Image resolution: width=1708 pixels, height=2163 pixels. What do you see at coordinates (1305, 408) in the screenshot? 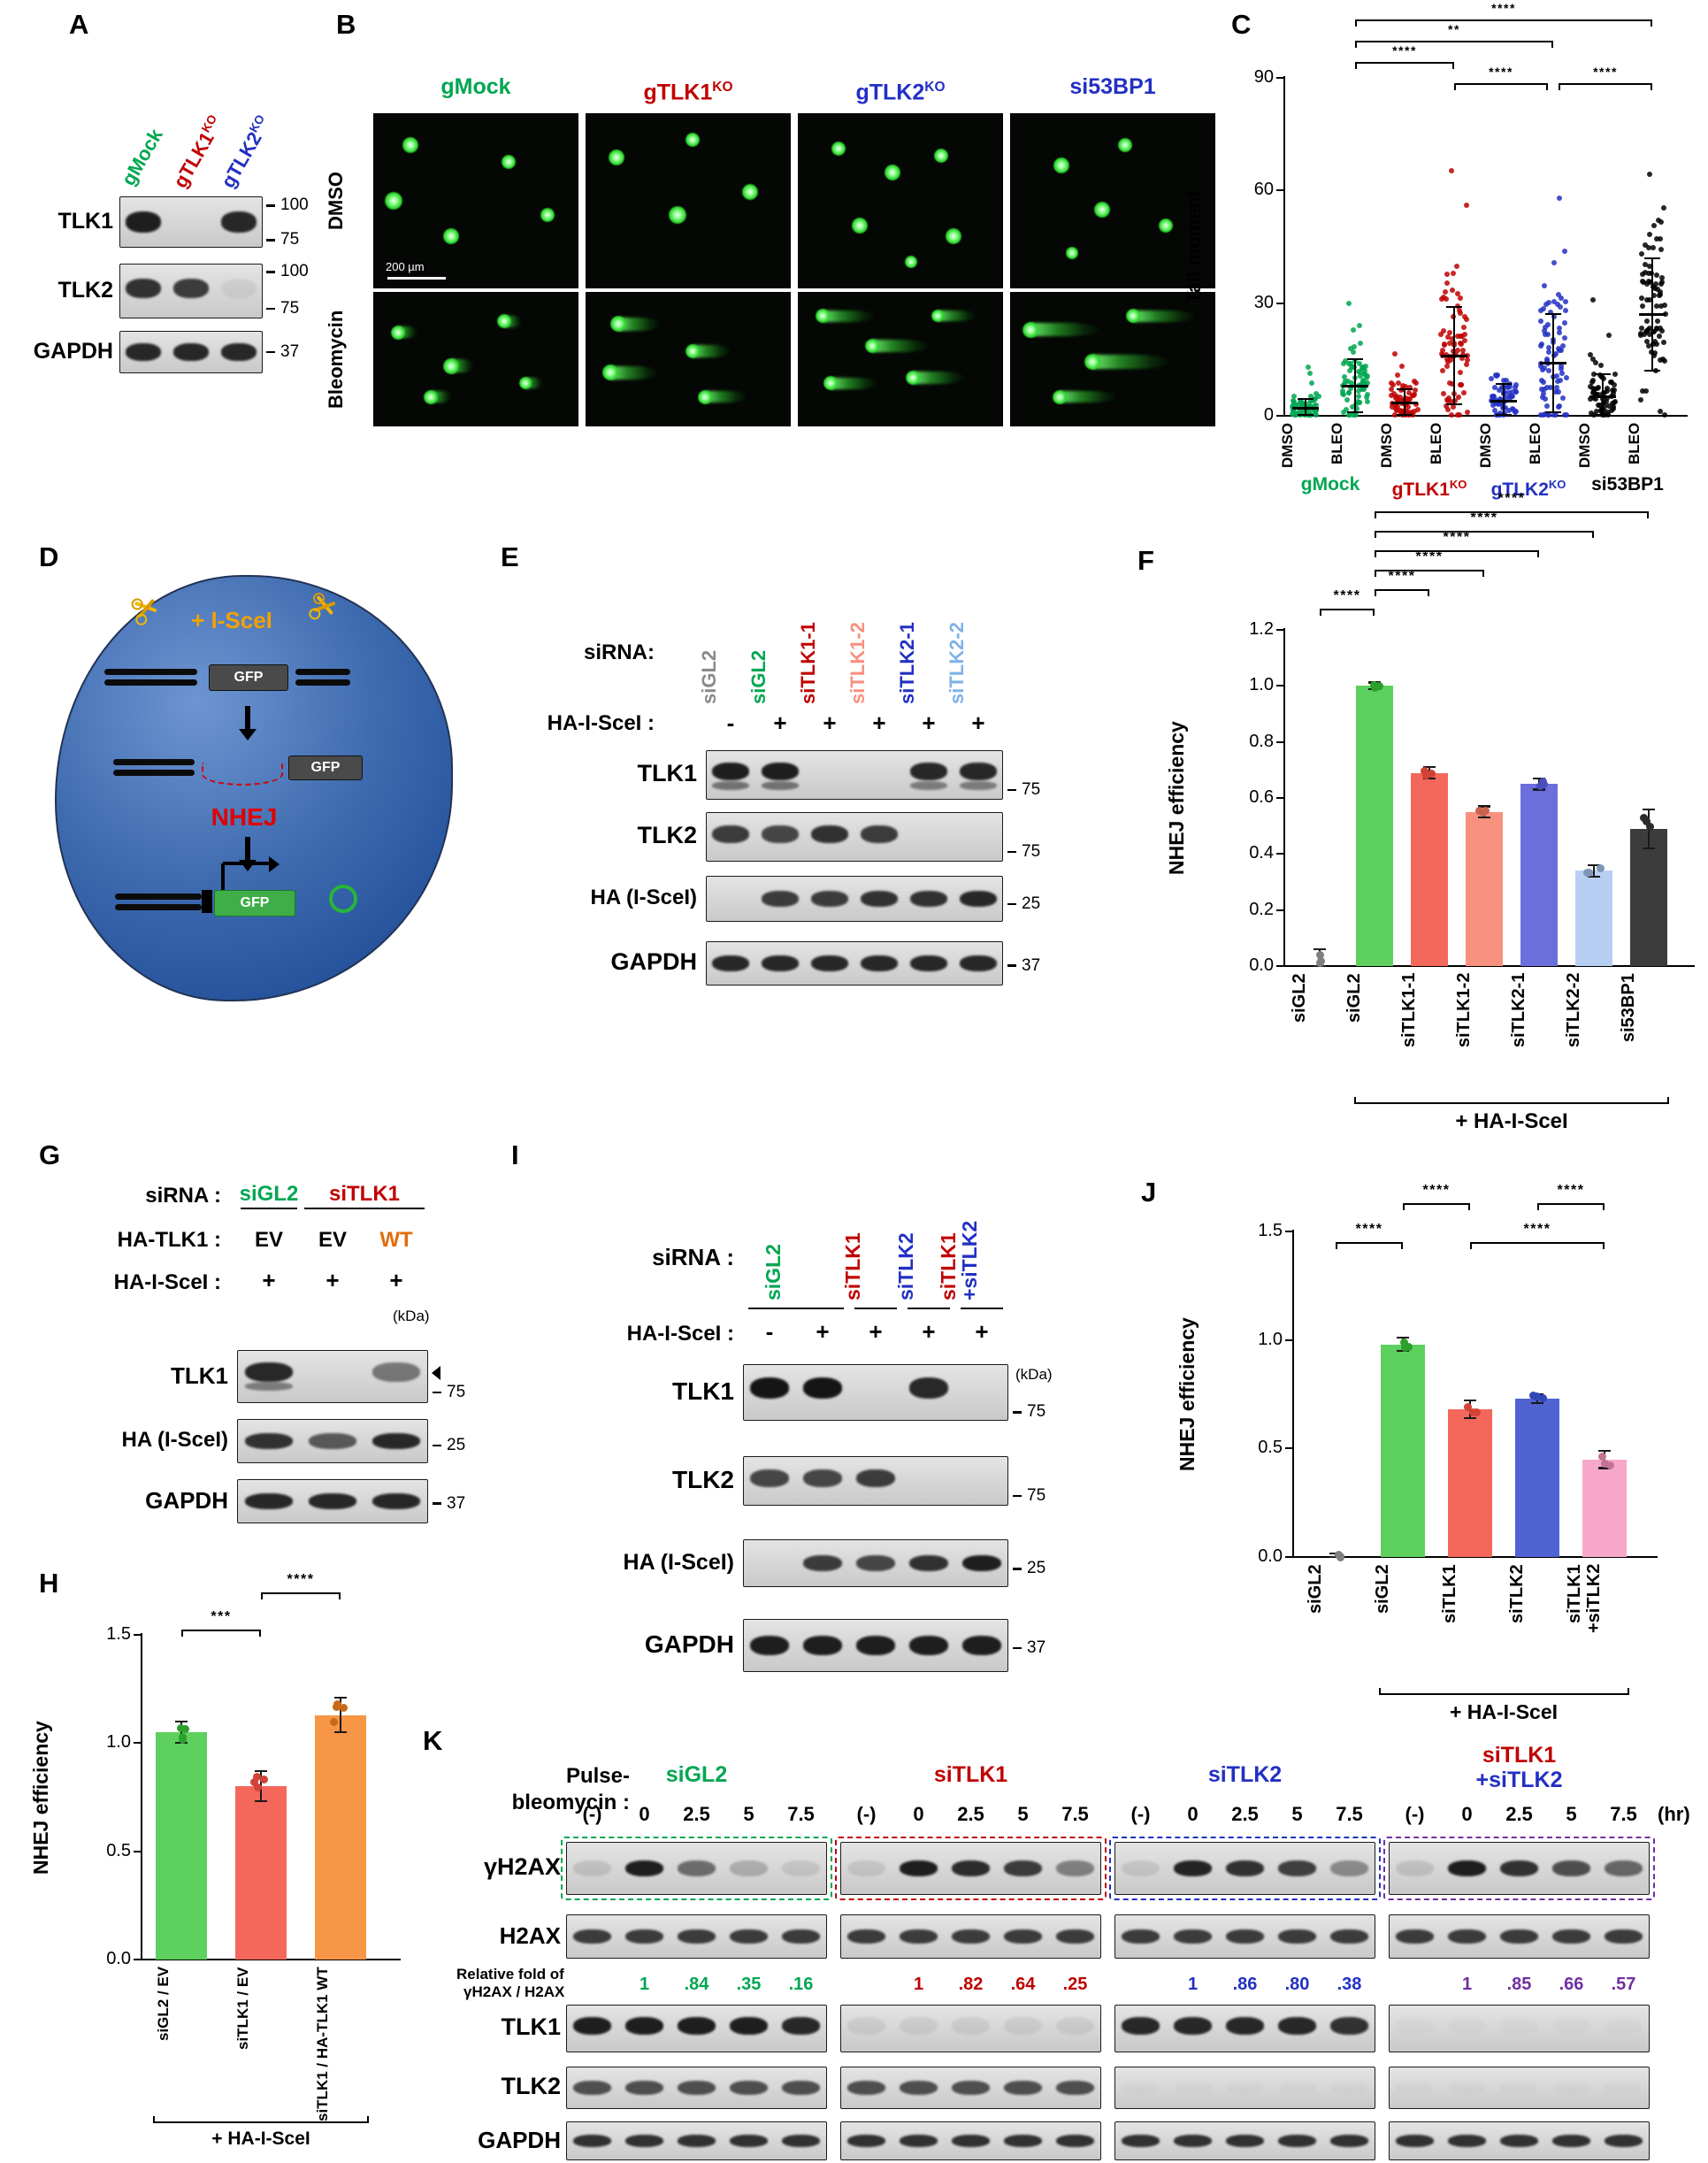
I see `mean-line` at bounding box center [1305, 408].